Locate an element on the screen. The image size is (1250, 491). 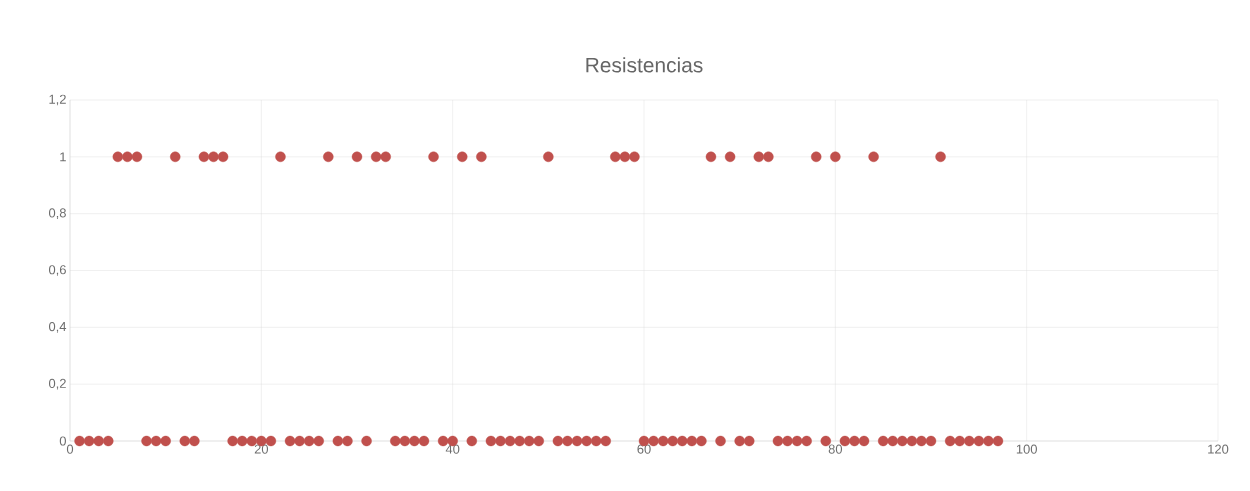
y-tick-label: 1,2 is located at coordinates (57, 100).